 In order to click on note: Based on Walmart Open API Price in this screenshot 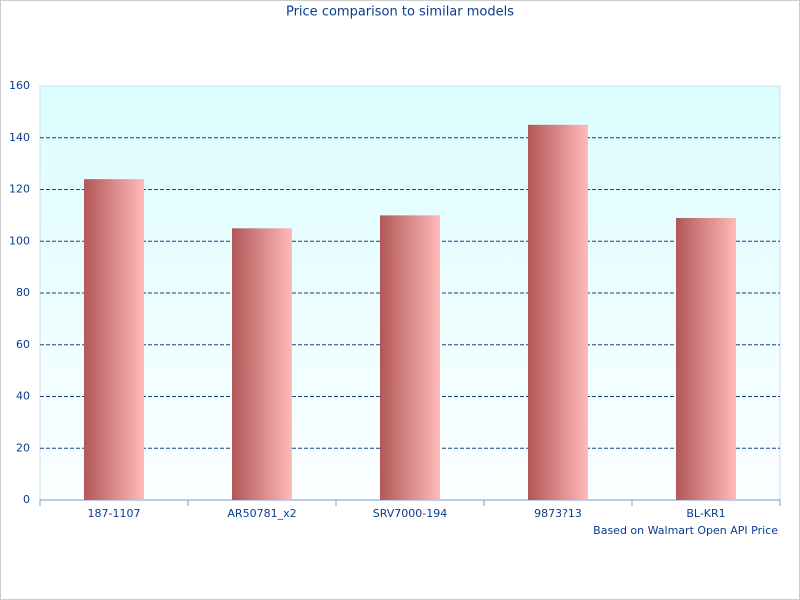, I will do `click(685, 530)`.